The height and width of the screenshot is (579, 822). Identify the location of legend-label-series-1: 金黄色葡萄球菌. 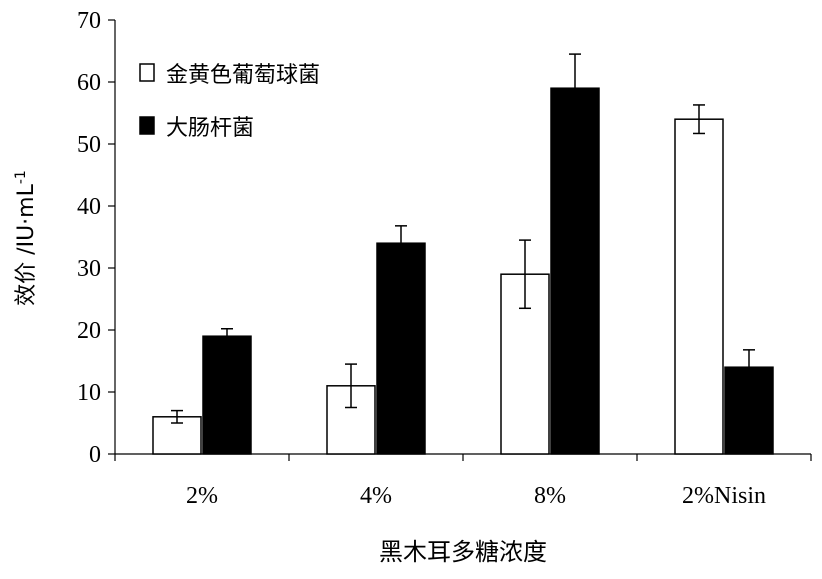
(243, 75).